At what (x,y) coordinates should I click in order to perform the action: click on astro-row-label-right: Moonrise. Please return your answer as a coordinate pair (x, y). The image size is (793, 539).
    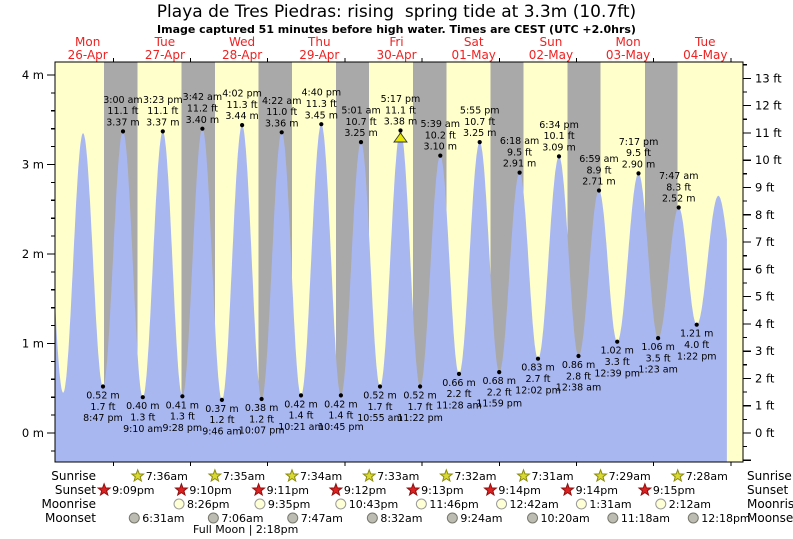
    Looking at the image, I should click on (770, 504).